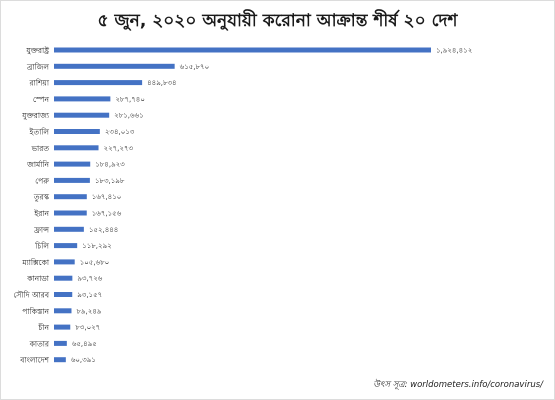 The image size is (555, 400). What do you see at coordinates (43, 327) in the screenshot?
I see `category-label: চীন` at bounding box center [43, 327].